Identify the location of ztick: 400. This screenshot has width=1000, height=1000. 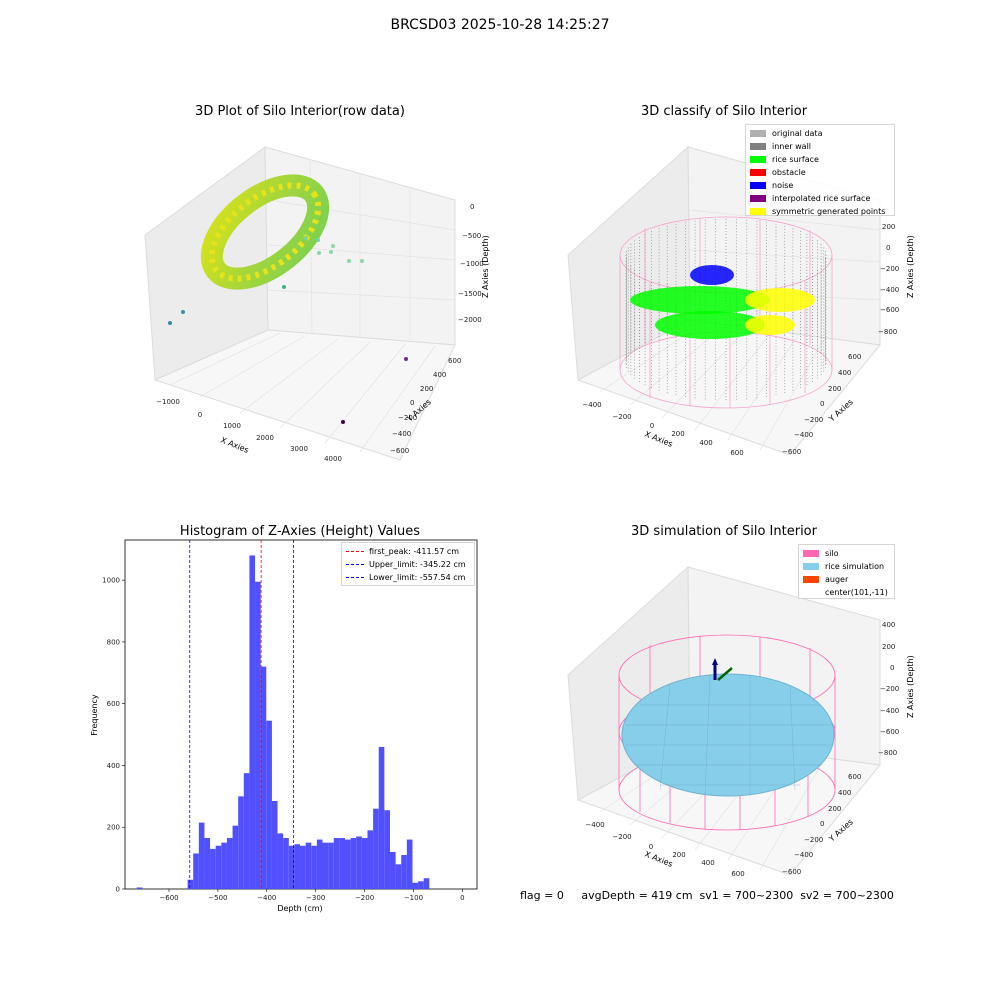
(888, 625).